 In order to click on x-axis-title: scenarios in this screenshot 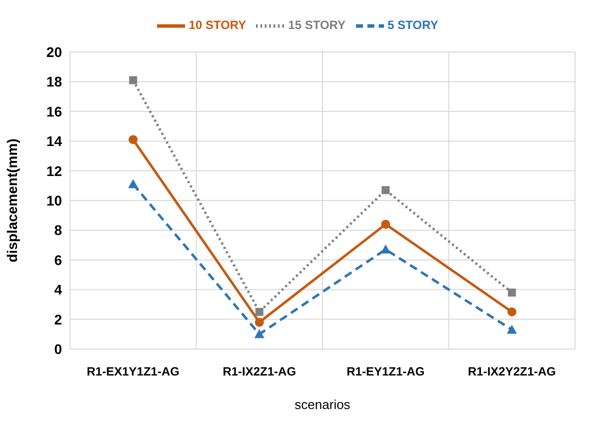, I will do `click(322, 404)`.